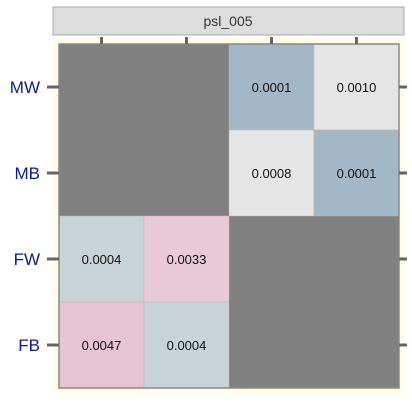 Image resolution: width=412 pixels, height=404 pixels. Describe the element at coordinates (27, 259) in the screenshot. I see `row-label-fw: FW` at that location.